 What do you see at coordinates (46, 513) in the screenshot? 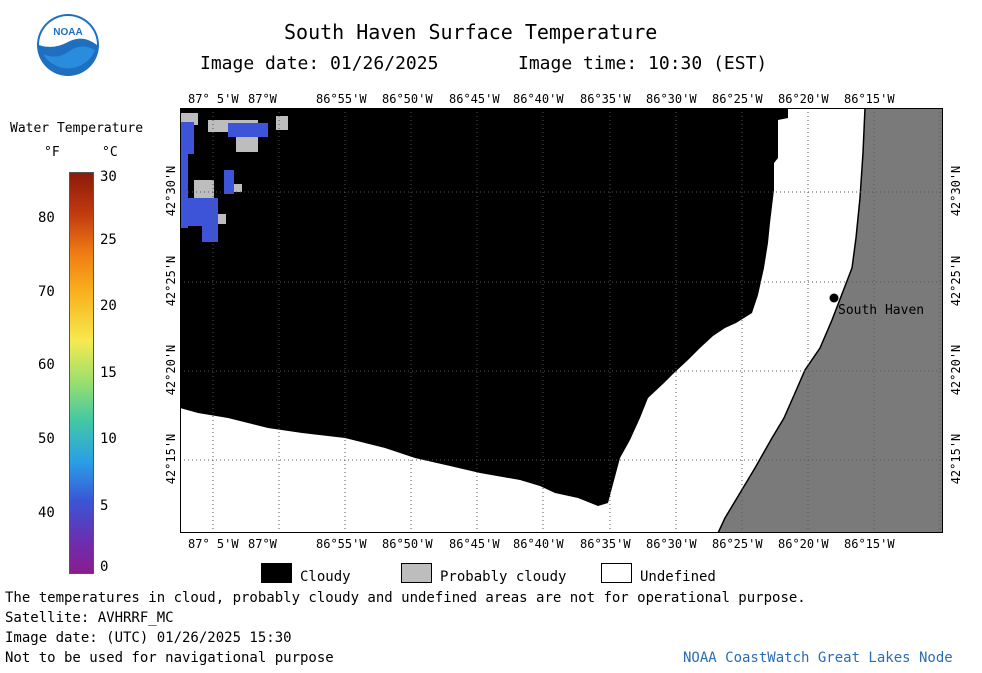
I see `f-tick-label: 40` at bounding box center [46, 513].